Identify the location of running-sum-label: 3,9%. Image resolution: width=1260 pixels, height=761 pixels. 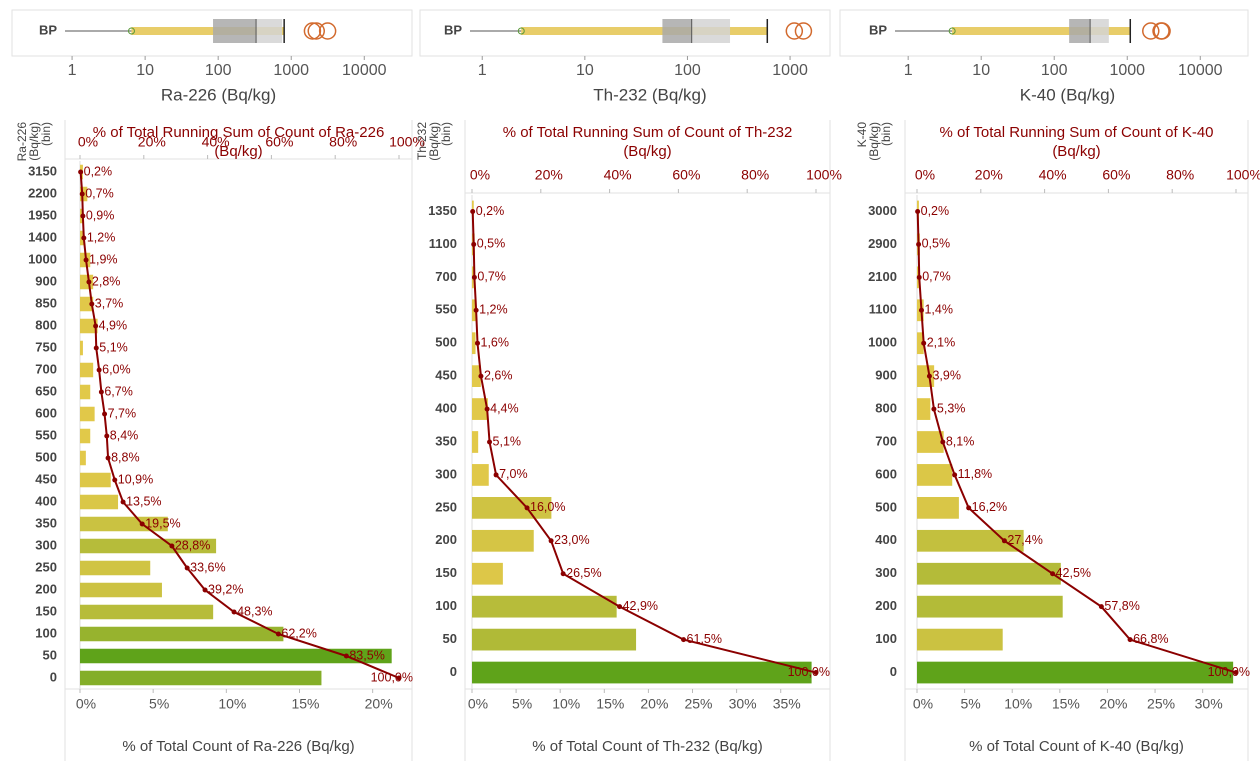
(946, 375).